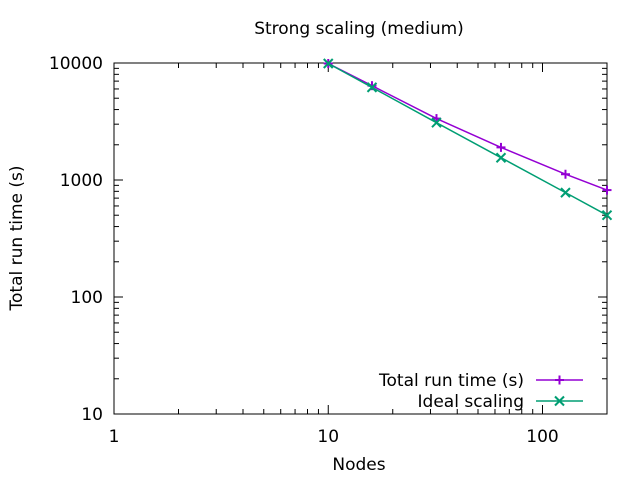  What do you see at coordinates (328, 437) in the screenshot?
I see `x-tick-label: 10` at bounding box center [328, 437].